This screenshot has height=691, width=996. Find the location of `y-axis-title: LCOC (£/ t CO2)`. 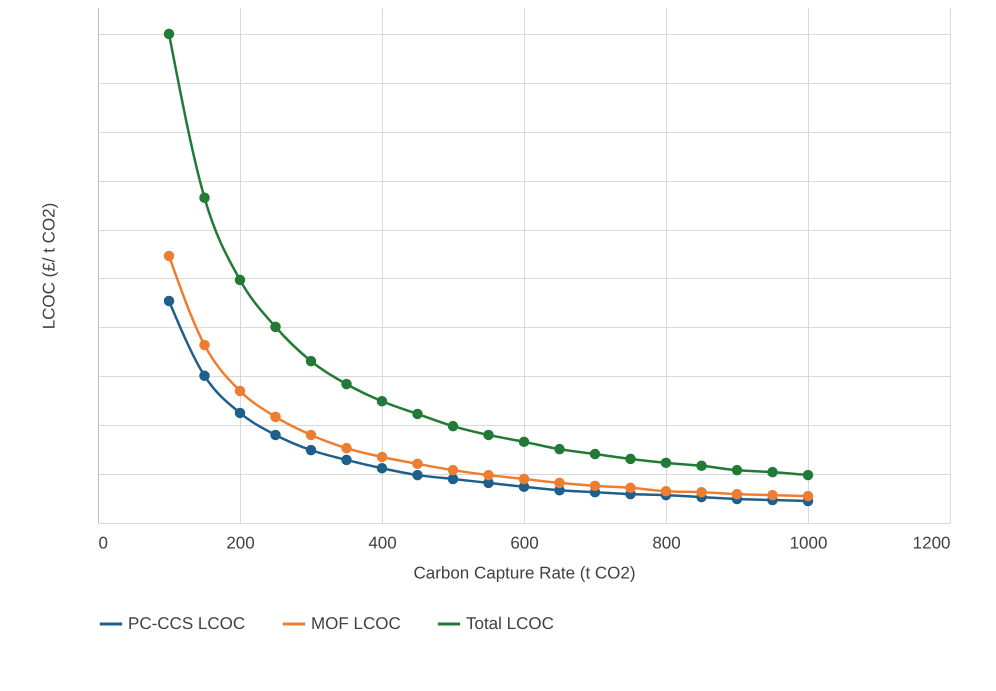

y-axis-title: LCOC (£/ t CO2) is located at coordinates (49, 266).